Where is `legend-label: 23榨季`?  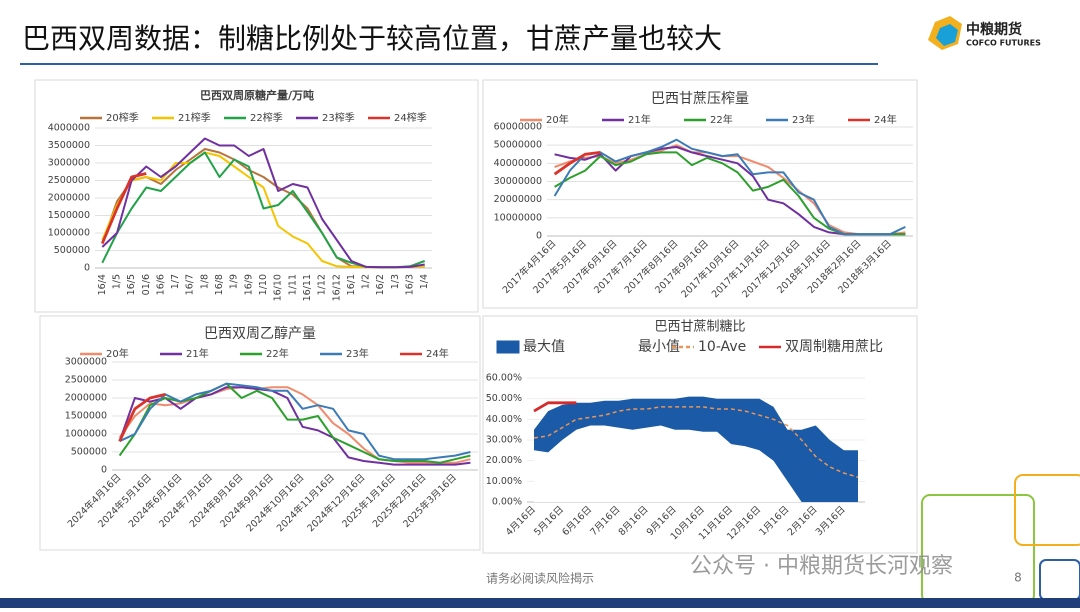
legend-label: 23榨季 is located at coordinates (338, 117).